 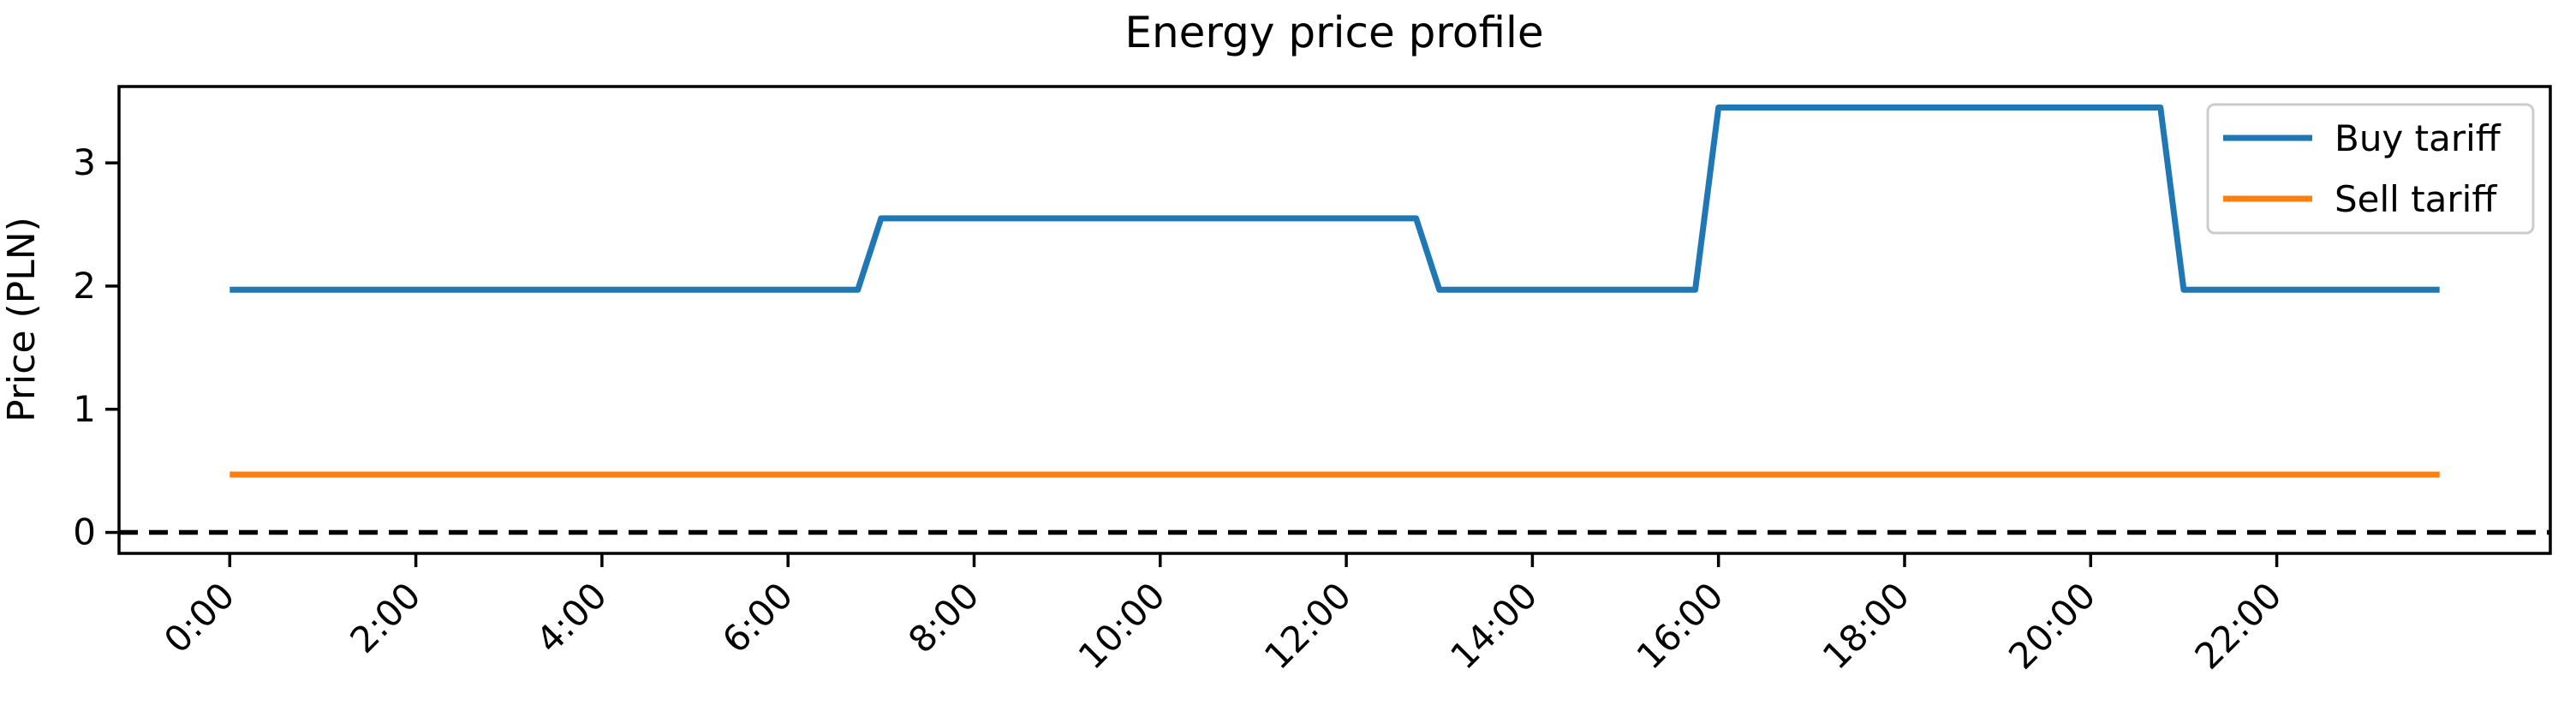 What do you see at coordinates (1680, 625) in the screenshot?
I see `x-tick-label: 16:00` at bounding box center [1680, 625].